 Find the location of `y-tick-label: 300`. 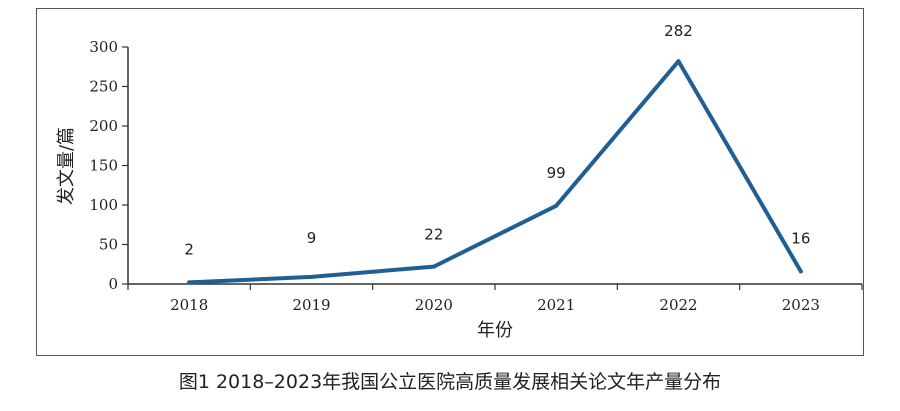

y-tick-label: 300 is located at coordinates (103, 47).